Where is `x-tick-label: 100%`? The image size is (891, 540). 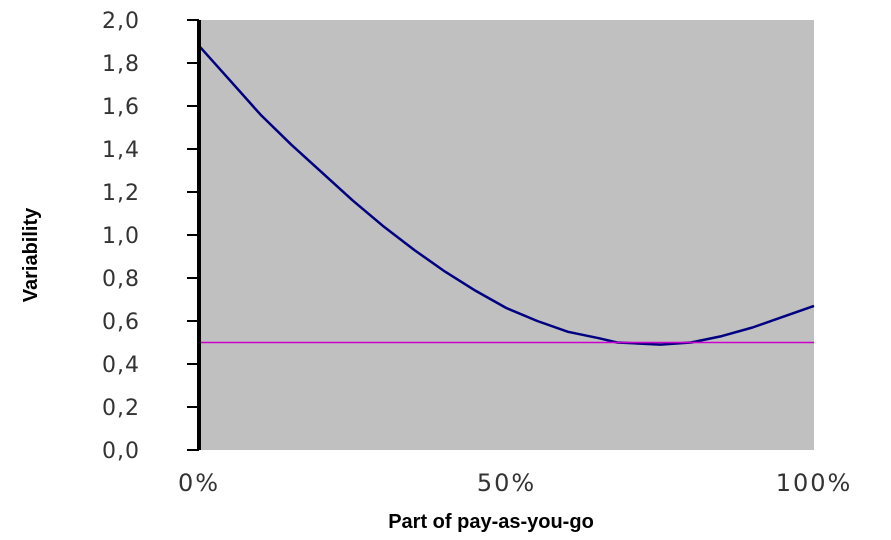
x-tick-label: 100% is located at coordinates (814, 483).